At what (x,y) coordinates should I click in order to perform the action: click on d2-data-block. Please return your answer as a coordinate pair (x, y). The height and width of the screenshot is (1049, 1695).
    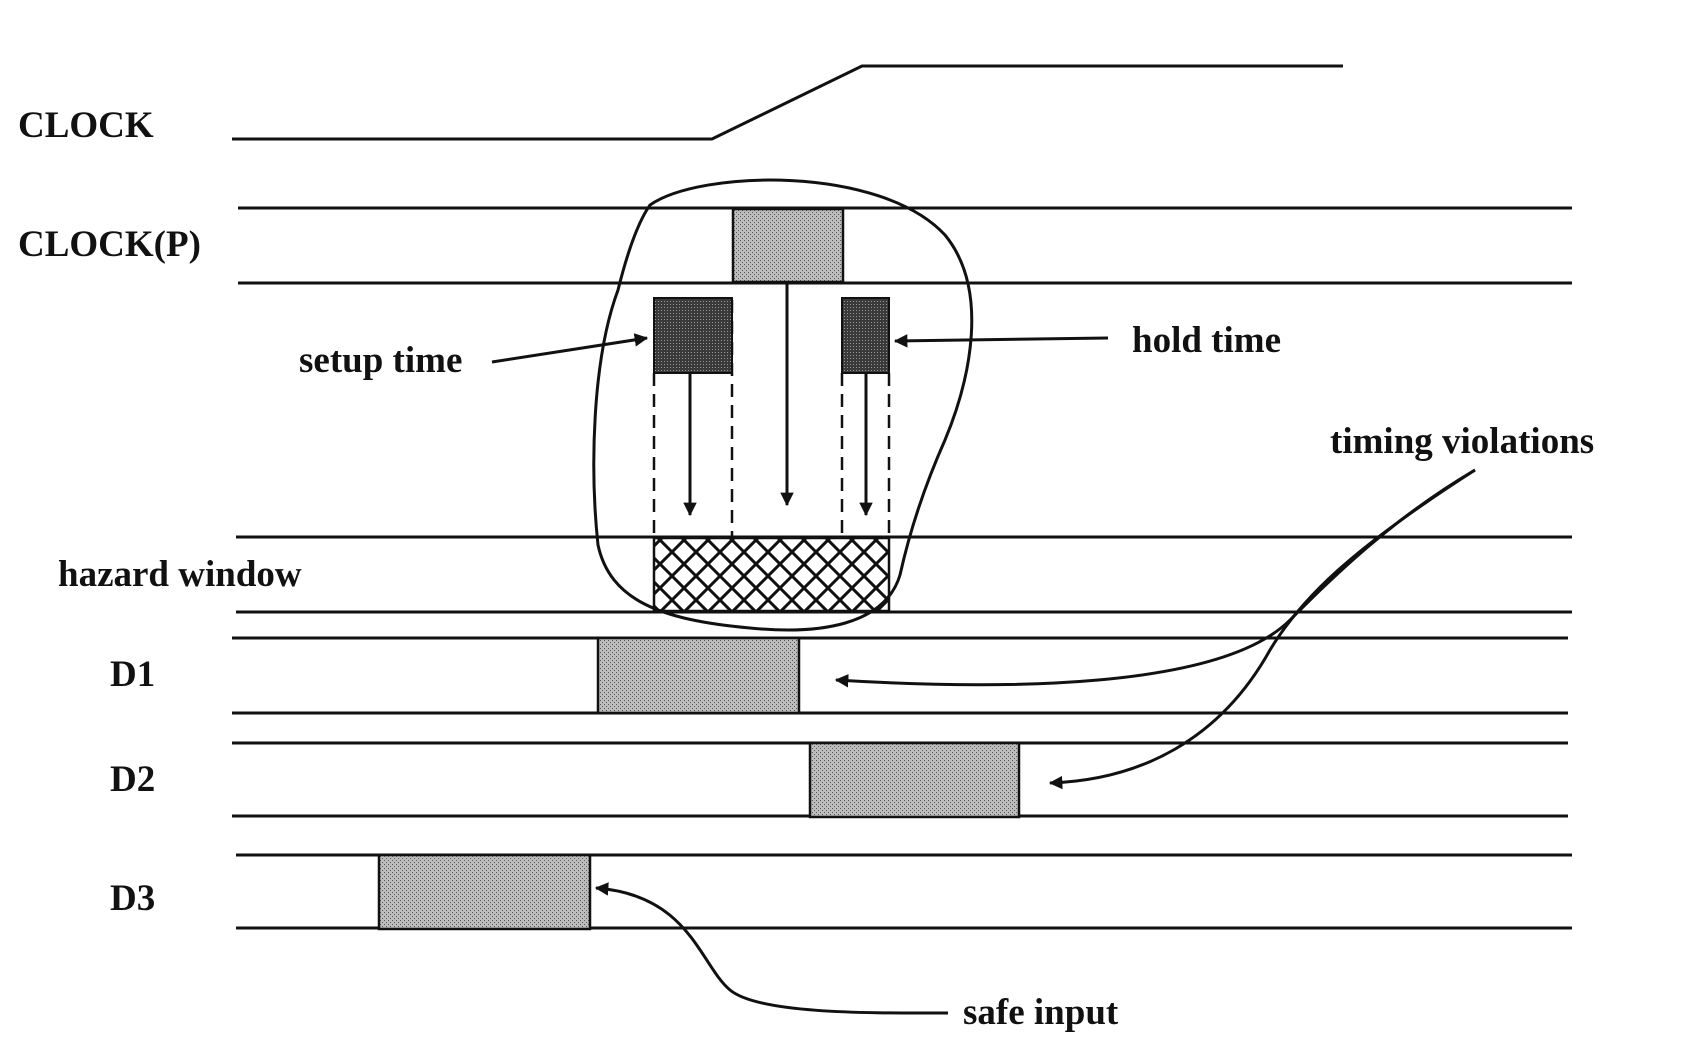
    Looking at the image, I should click on (914, 780).